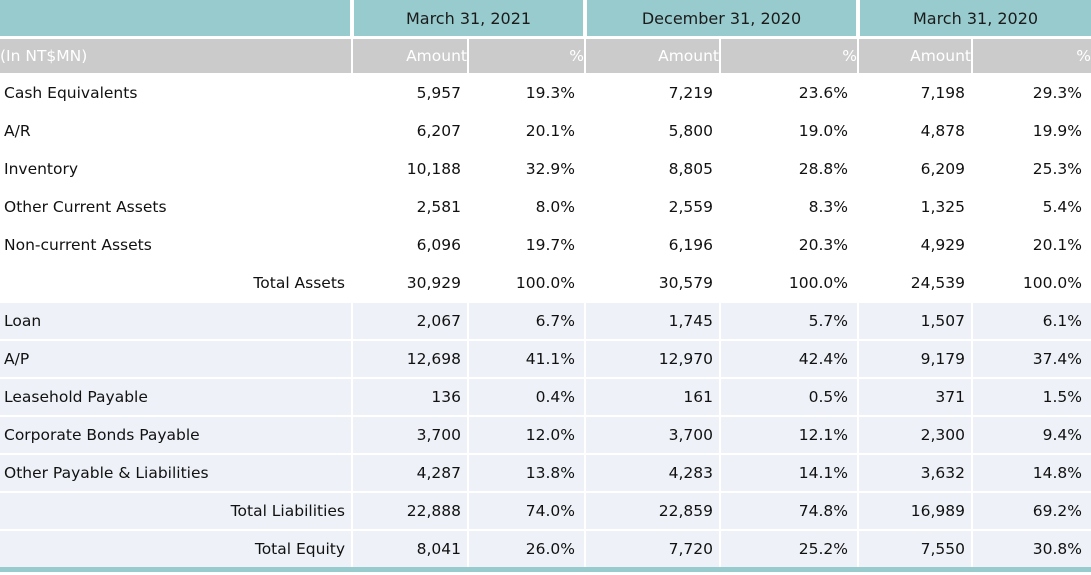  I want to click on percent-cell: 20.3%, so click(789, 244).